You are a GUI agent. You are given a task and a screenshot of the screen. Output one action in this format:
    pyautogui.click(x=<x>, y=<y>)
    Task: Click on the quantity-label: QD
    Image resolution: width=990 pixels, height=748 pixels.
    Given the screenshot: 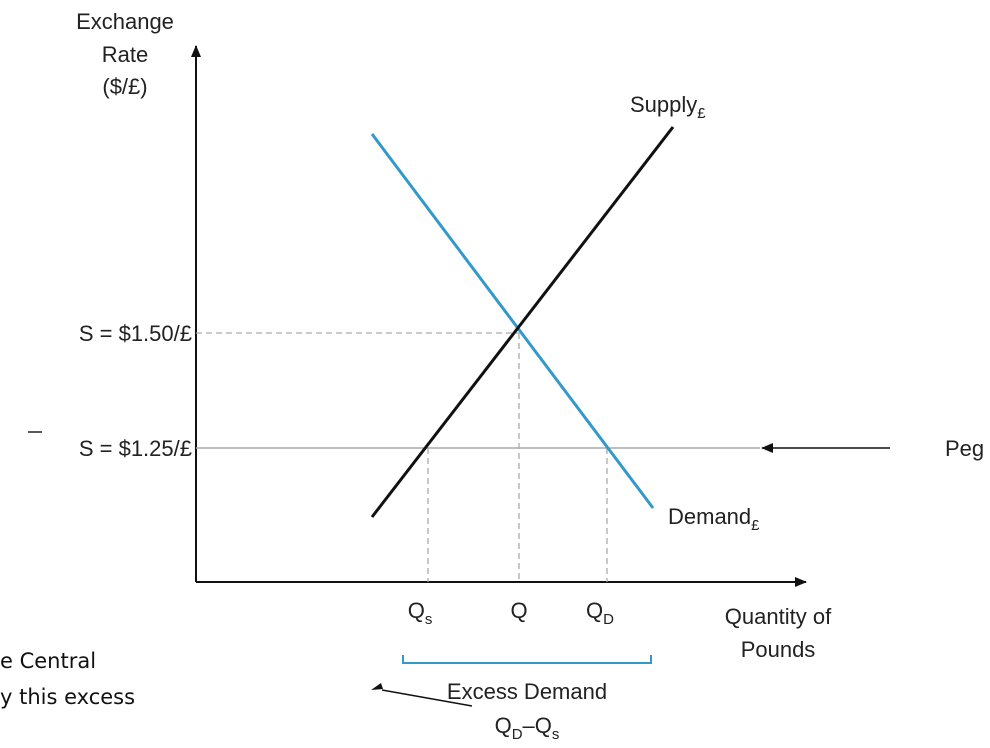 What is the action you would take?
    pyautogui.click(x=600, y=613)
    